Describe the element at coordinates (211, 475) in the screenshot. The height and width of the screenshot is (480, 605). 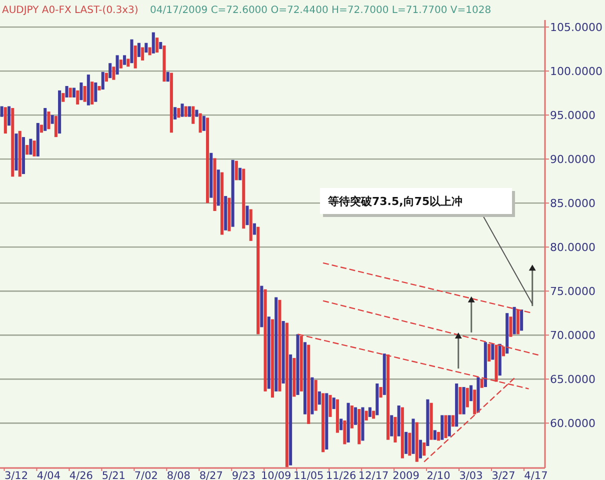
I see `x-tick-label: 8/27` at that location.